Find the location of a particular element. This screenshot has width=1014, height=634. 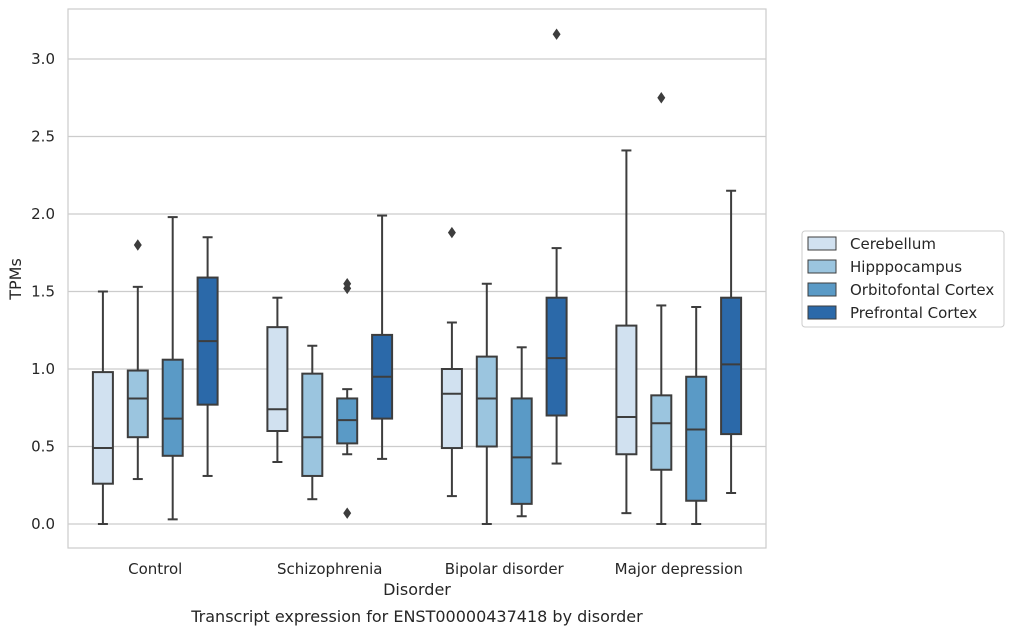

y-tick-label: 0.0 is located at coordinates (43, 524).